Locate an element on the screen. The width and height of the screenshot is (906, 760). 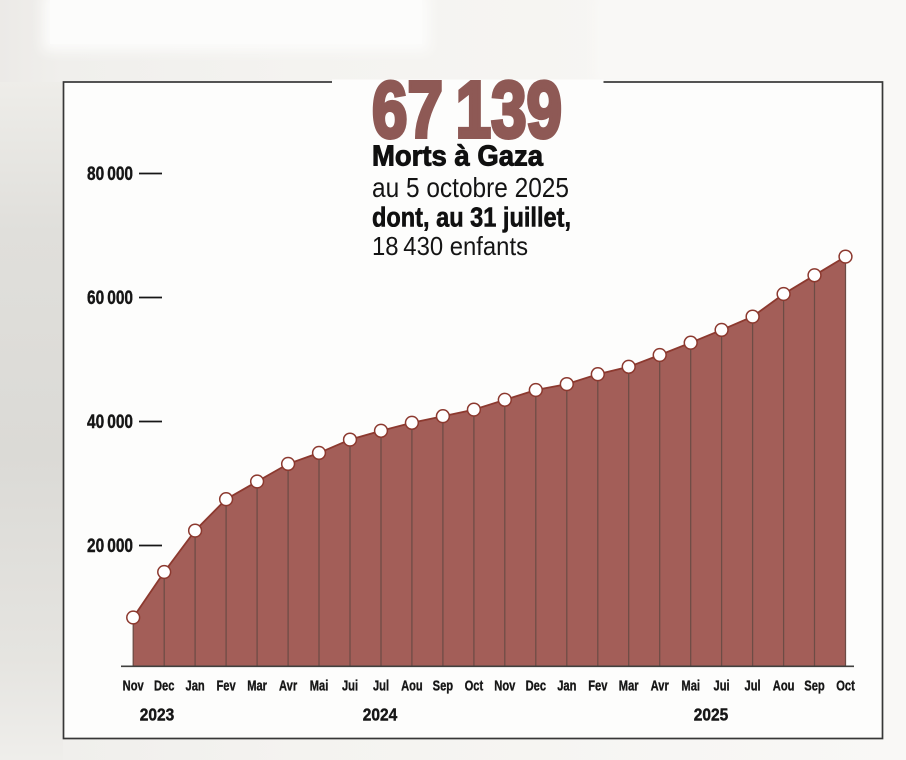
svg-text: 80 000 is located at coordinates (110, 174).